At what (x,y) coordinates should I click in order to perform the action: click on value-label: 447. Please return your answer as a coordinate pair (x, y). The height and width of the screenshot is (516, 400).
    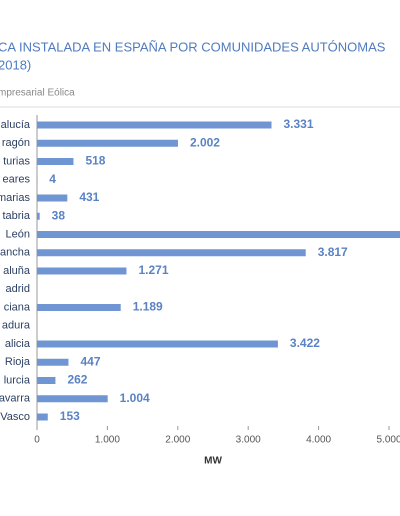
    Looking at the image, I should click on (90, 361).